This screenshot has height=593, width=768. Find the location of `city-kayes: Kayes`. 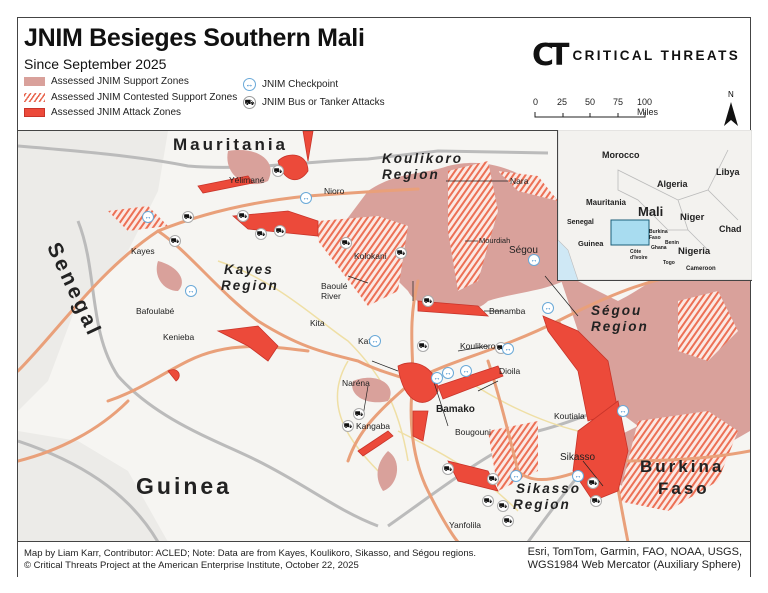

city-kayes: Kayes is located at coordinates (143, 251).